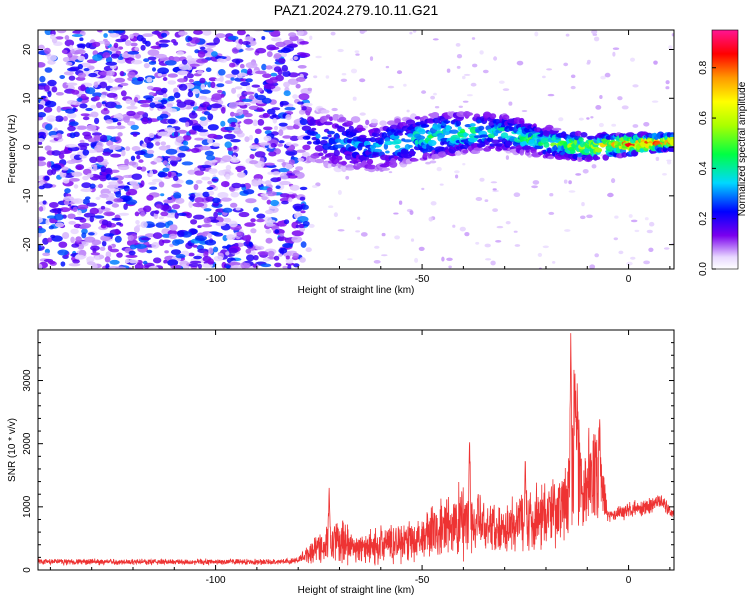 The width and height of the screenshot is (750, 600). Describe the element at coordinates (422, 279) in the screenshot. I see `x-tick-label: -50` at that location.